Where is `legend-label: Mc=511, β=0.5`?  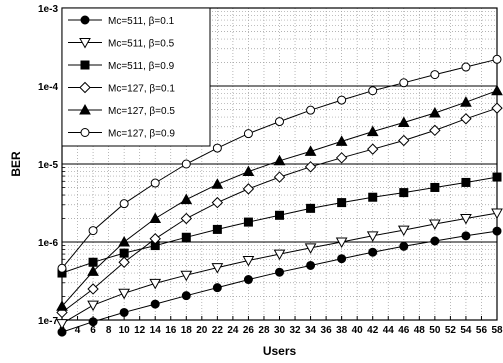 legend-label: Mc=511, β=0.5 is located at coordinates (141, 44).